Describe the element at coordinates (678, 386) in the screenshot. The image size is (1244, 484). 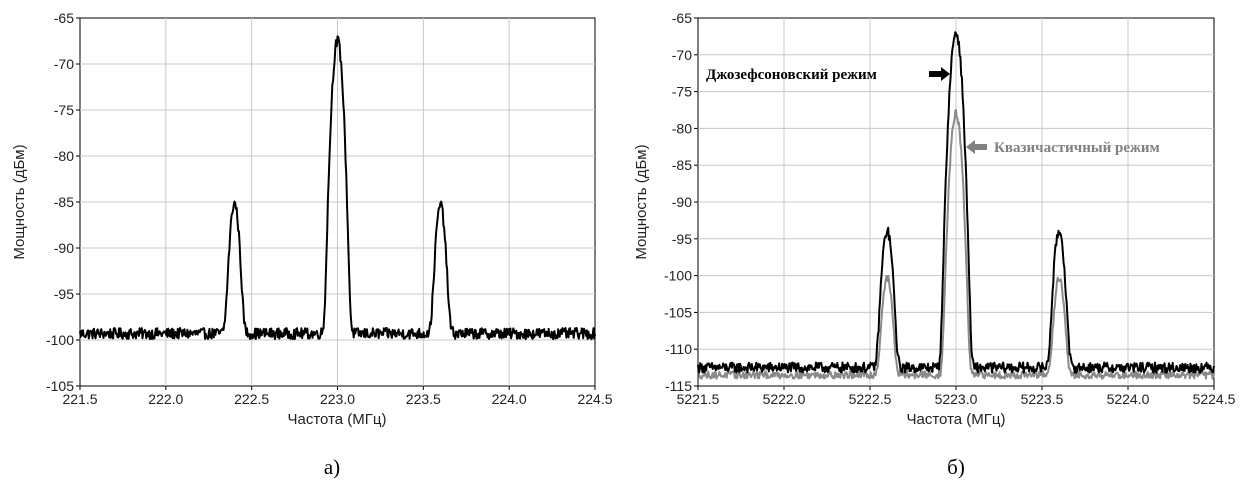
I see `y-tick-label: -115` at that location.